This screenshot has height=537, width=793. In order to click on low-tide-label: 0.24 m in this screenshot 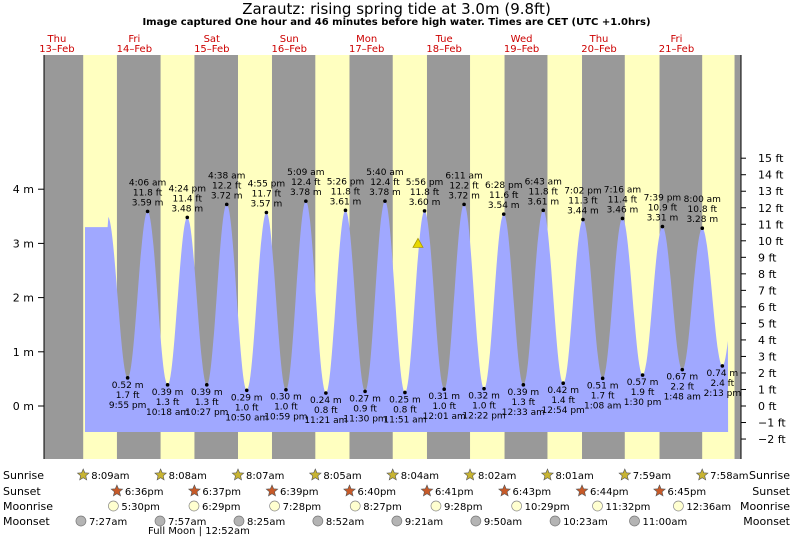, I will do `click(326, 401)`.